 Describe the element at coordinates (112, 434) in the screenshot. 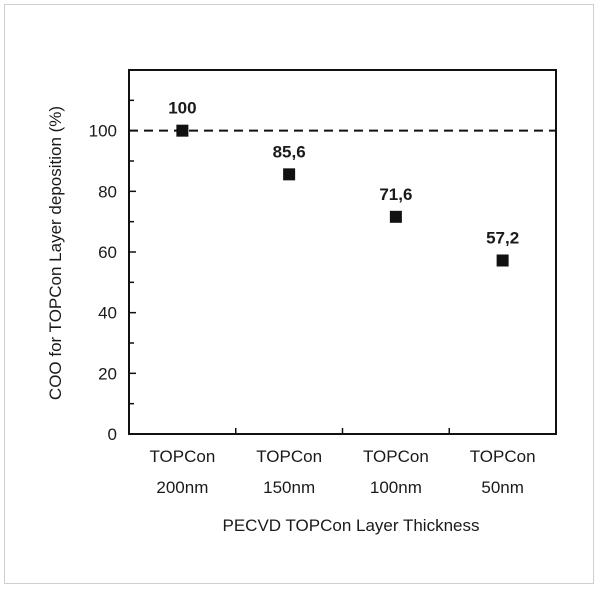

I see `y-tick-label: 0` at that location.